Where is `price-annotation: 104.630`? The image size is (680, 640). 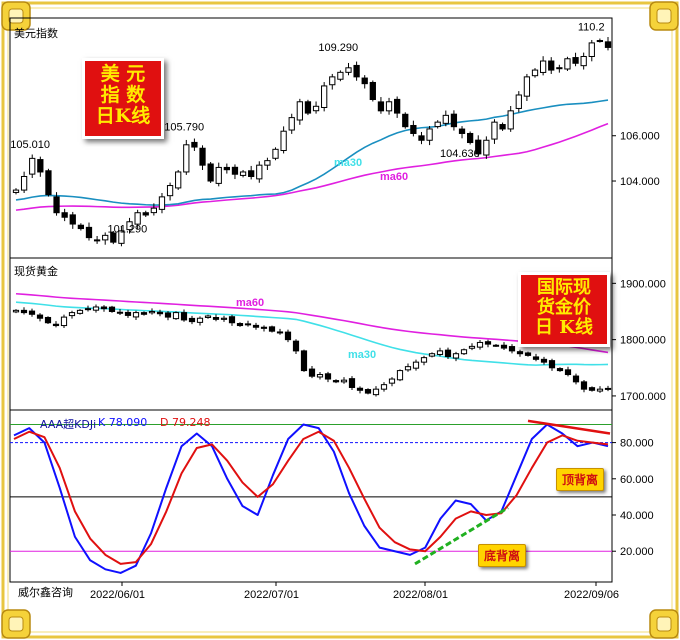 price-annotation: 104.630 is located at coordinates (460, 154).